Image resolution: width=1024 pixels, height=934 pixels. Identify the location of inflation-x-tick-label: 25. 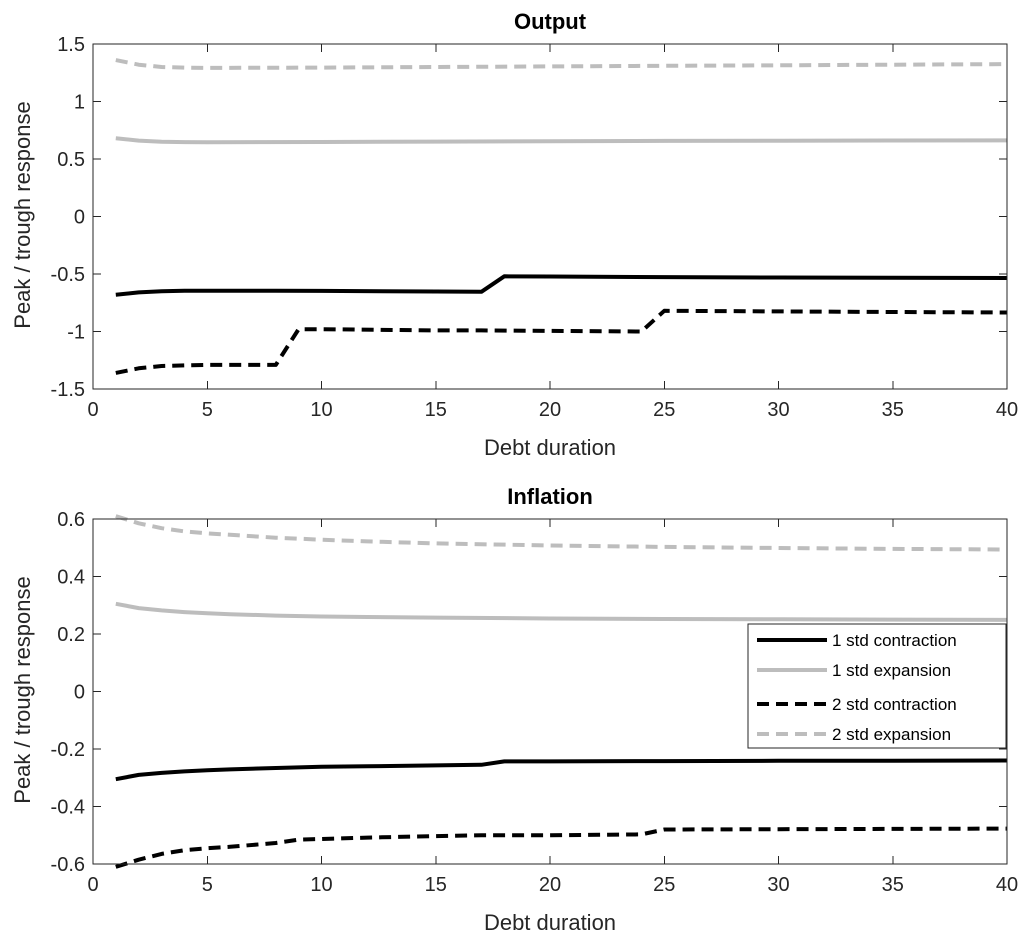
(664, 885).